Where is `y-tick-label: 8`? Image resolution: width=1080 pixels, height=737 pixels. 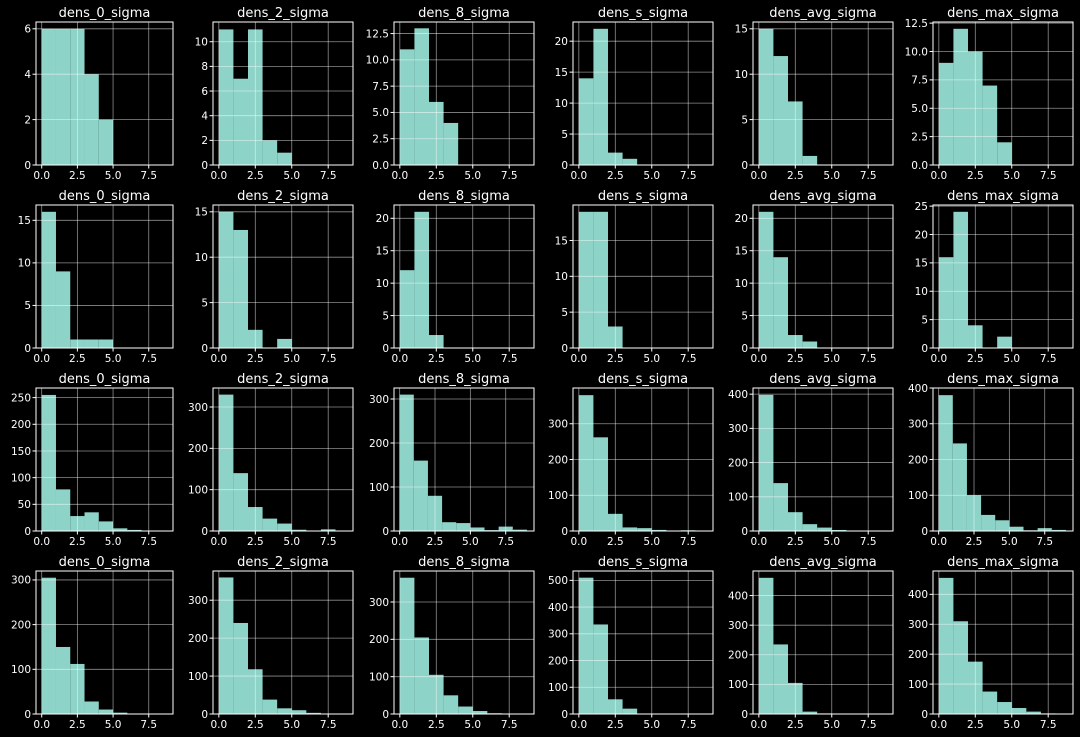
y-tick-label: 8 is located at coordinates (204, 67).